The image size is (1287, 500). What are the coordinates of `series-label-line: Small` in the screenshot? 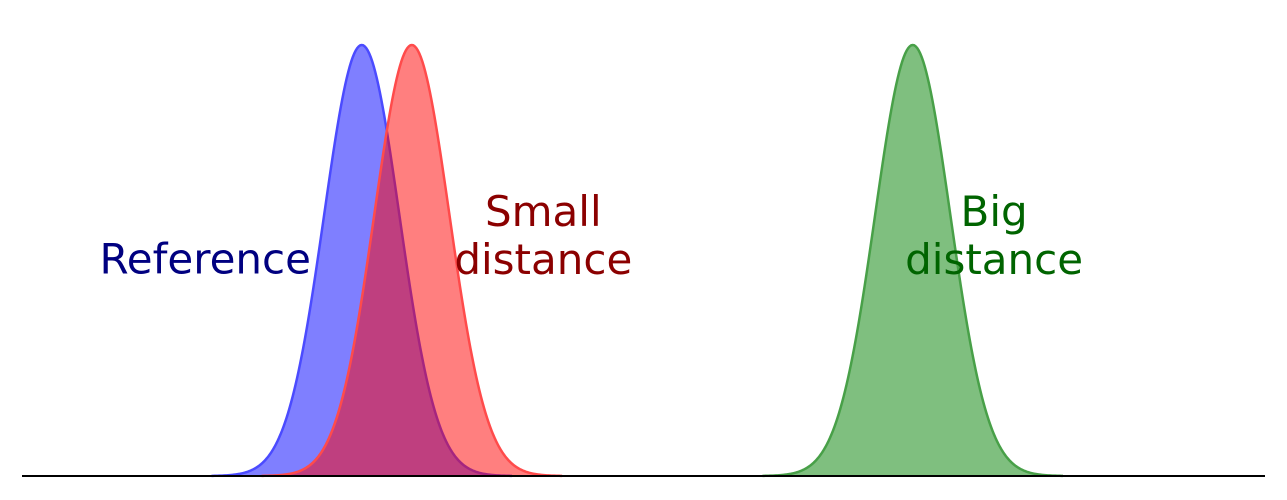 It's located at (543, 211).